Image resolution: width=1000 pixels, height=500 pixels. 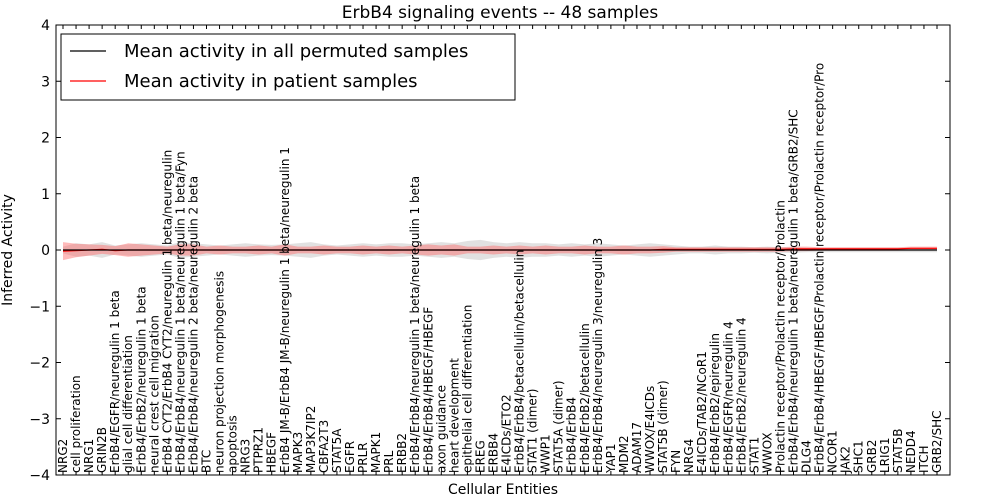 What do you see at coordinates (39, 476) in the screenshot?
I see `y-tick-label: −4` at bounding box center [39, 476].